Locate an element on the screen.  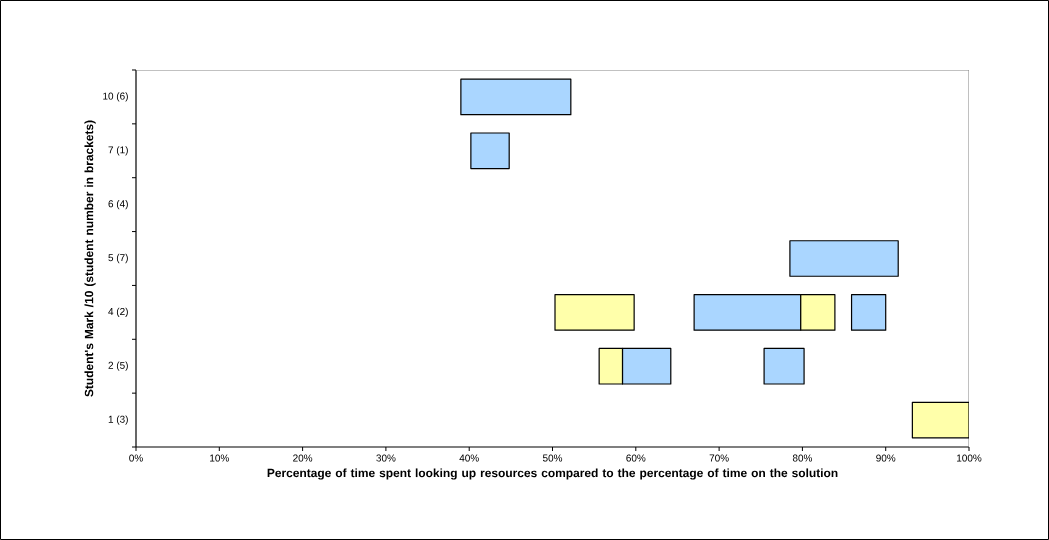
y-tick-label: 2 (5) is located at coordinates (118, 366).